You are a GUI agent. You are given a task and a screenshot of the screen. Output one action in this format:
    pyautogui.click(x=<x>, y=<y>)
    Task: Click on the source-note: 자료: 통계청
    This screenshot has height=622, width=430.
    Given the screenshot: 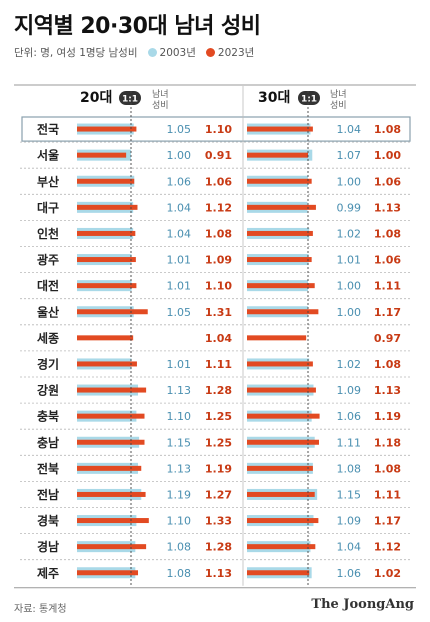 What is the action you would take?
    pyautogui.click(x=40, y=609)
    